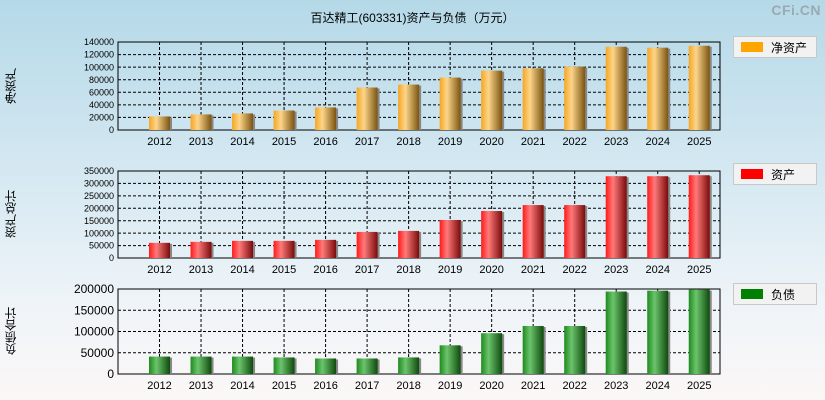 Image resolution: width=825 pixels, height=400 pixels. What do you see at coordinates (412, 18) in the screenshot?
I see `chart-title: 百达精工(603331)资产与负债（万元）` at bounding box center [412, 18].